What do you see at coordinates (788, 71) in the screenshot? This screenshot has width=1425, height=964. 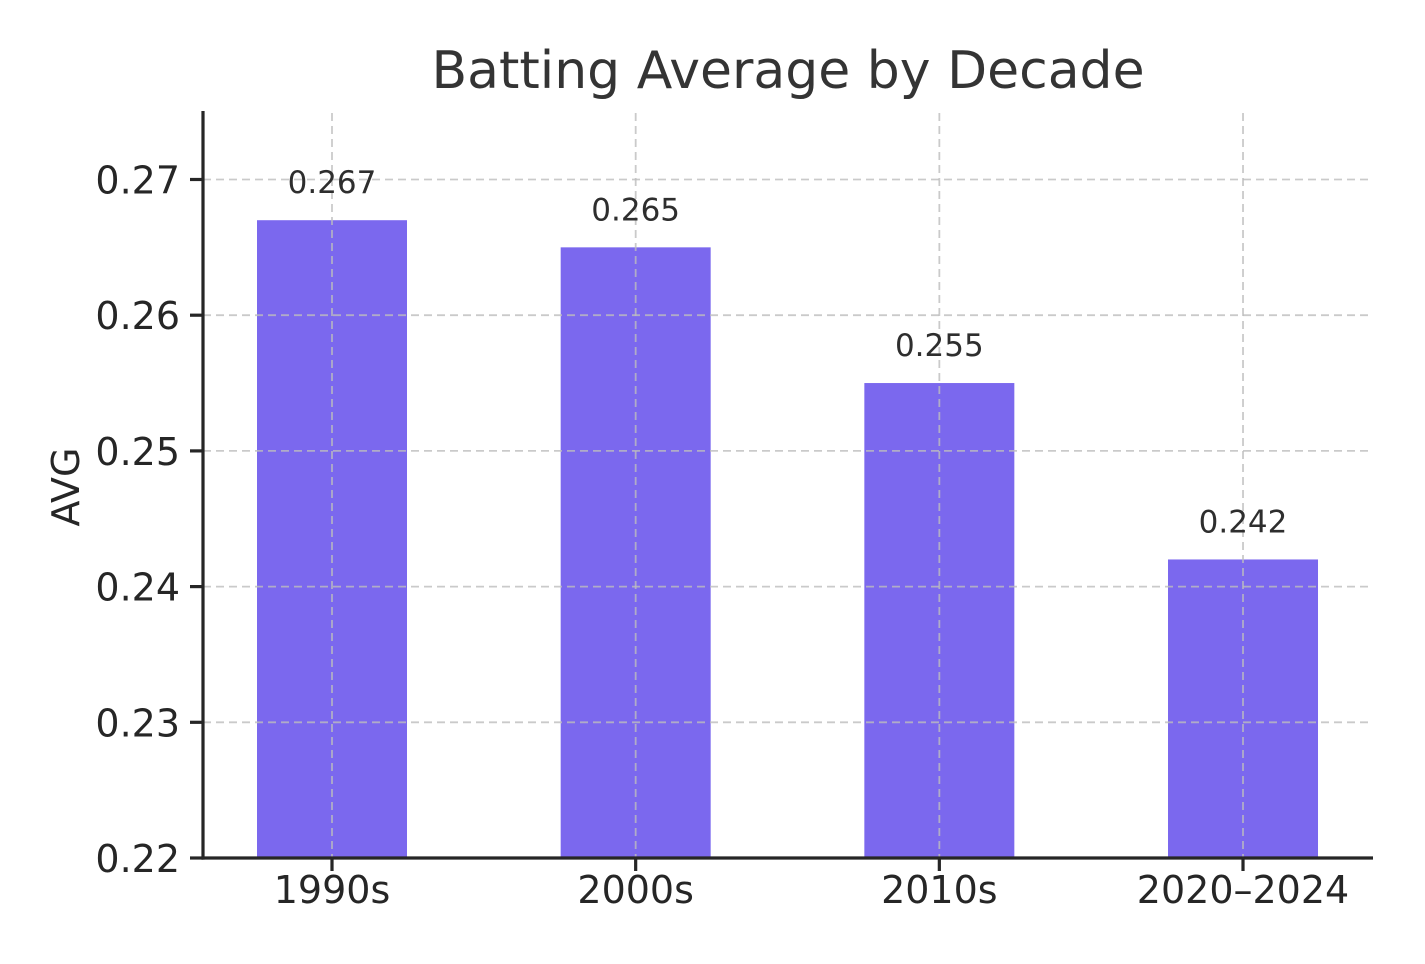 I see `chart-title: Batting Average by Decade` at bounding box center [788, 71].